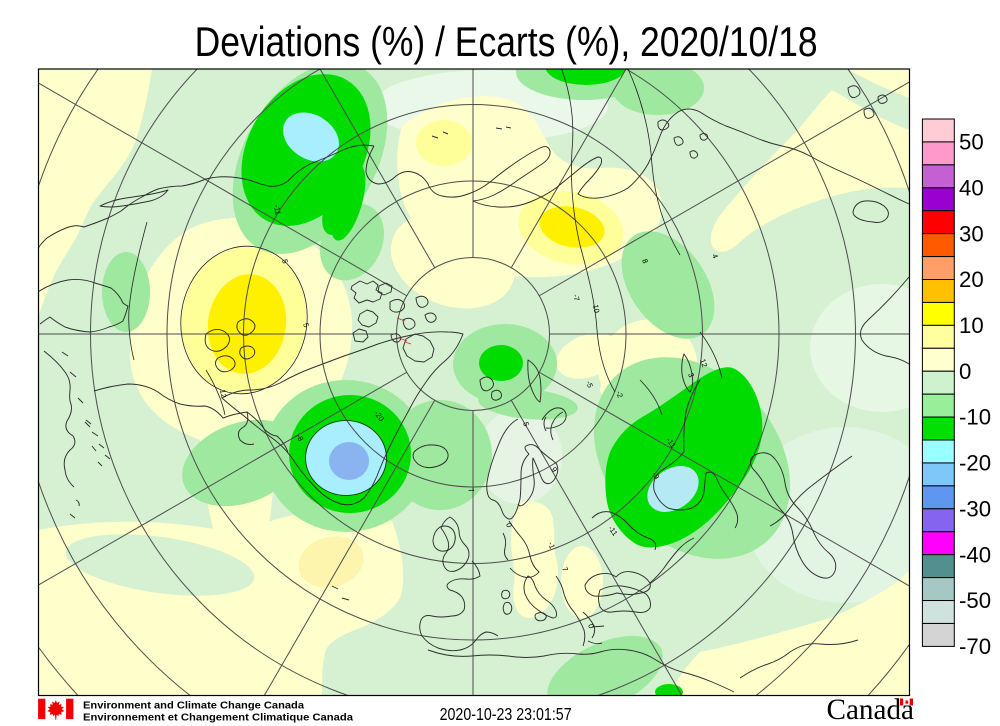 This screenshot has width=1000, height=726. Describe the element at coordinates (645, 261) in the screenshot. I see `svg-text: 8` at that location.